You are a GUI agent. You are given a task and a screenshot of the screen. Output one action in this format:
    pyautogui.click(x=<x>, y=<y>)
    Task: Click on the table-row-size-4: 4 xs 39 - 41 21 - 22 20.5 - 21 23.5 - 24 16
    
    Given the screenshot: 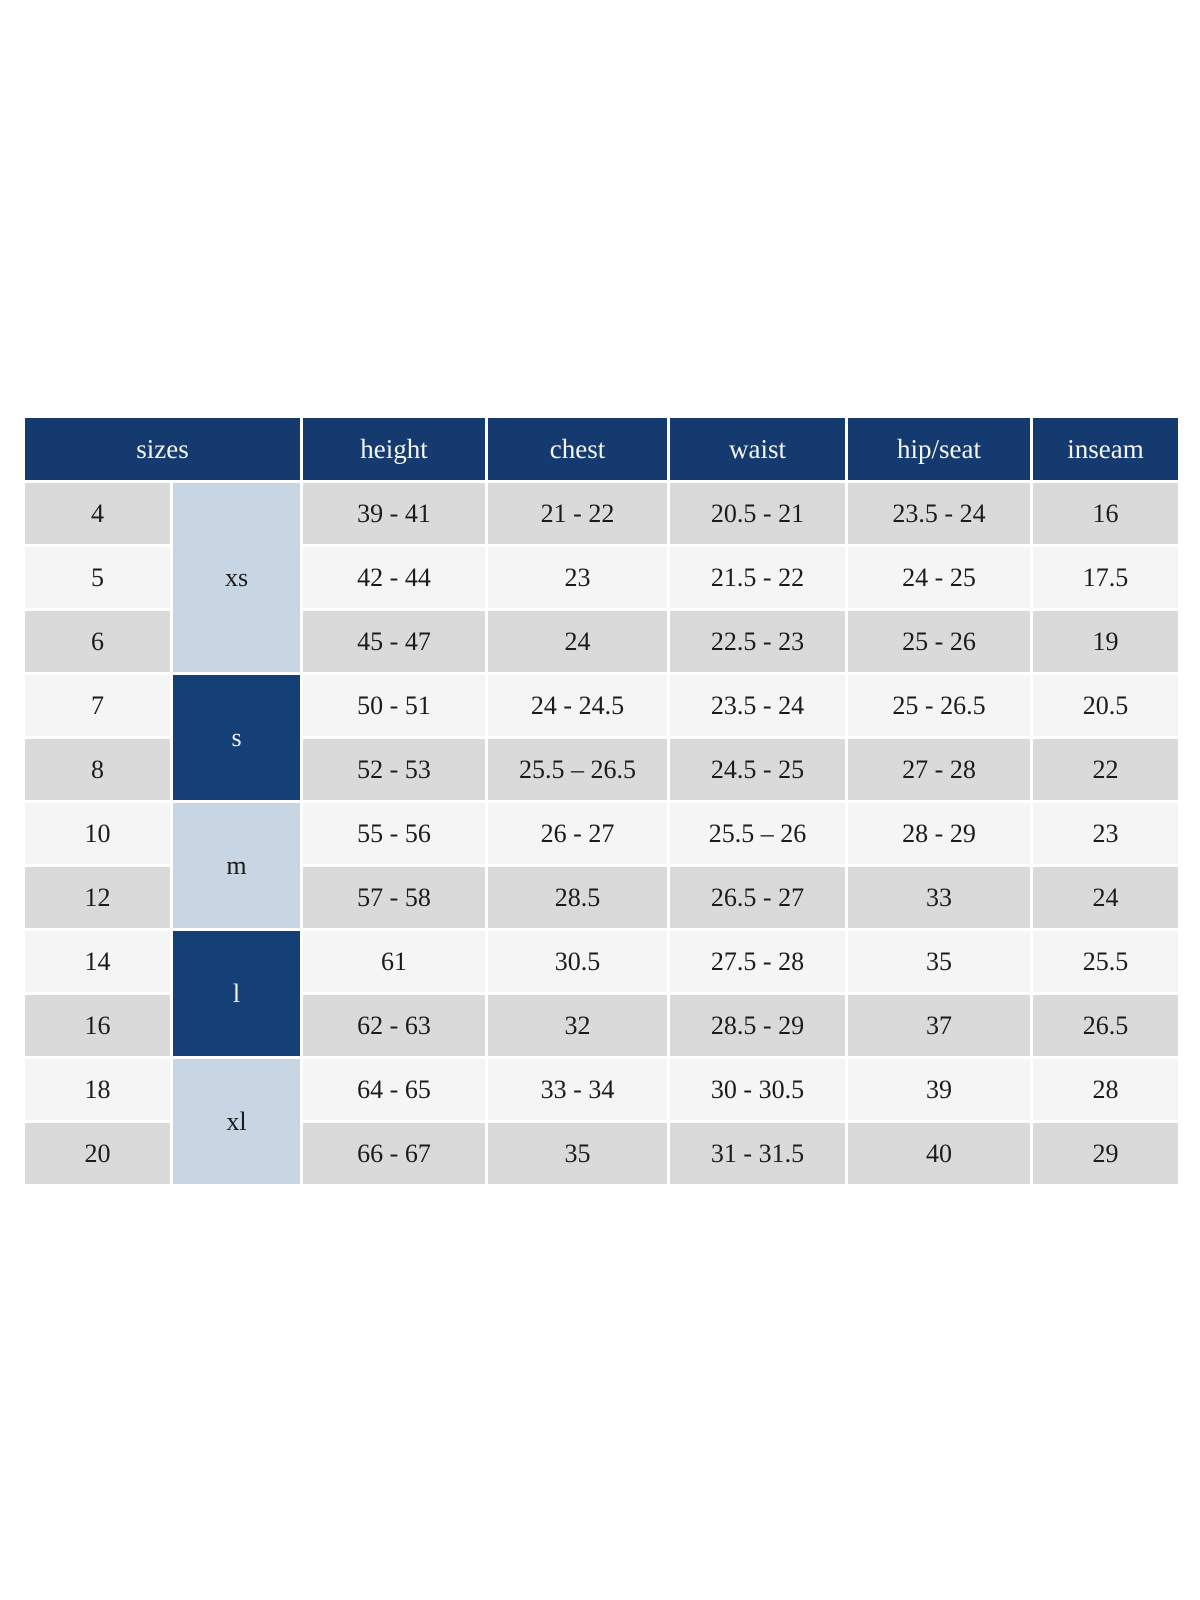 What is the action you would take?
    pyautogui.click(x=602, y=577)
    